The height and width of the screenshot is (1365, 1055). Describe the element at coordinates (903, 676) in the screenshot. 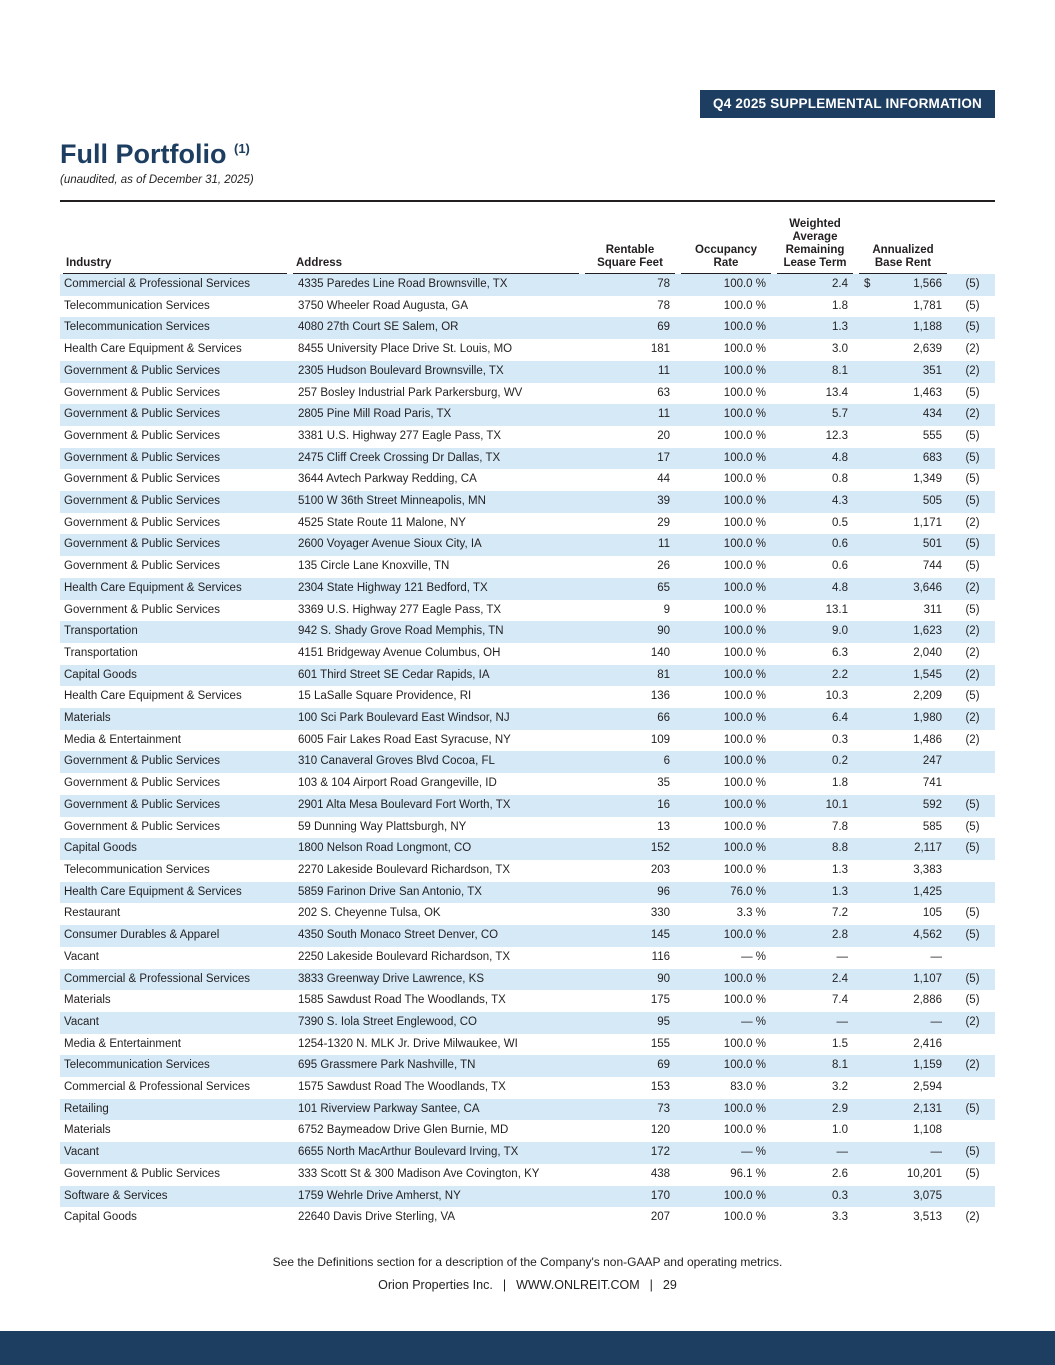

I see `cell-annualized-base-rent: 1,545` at that location.